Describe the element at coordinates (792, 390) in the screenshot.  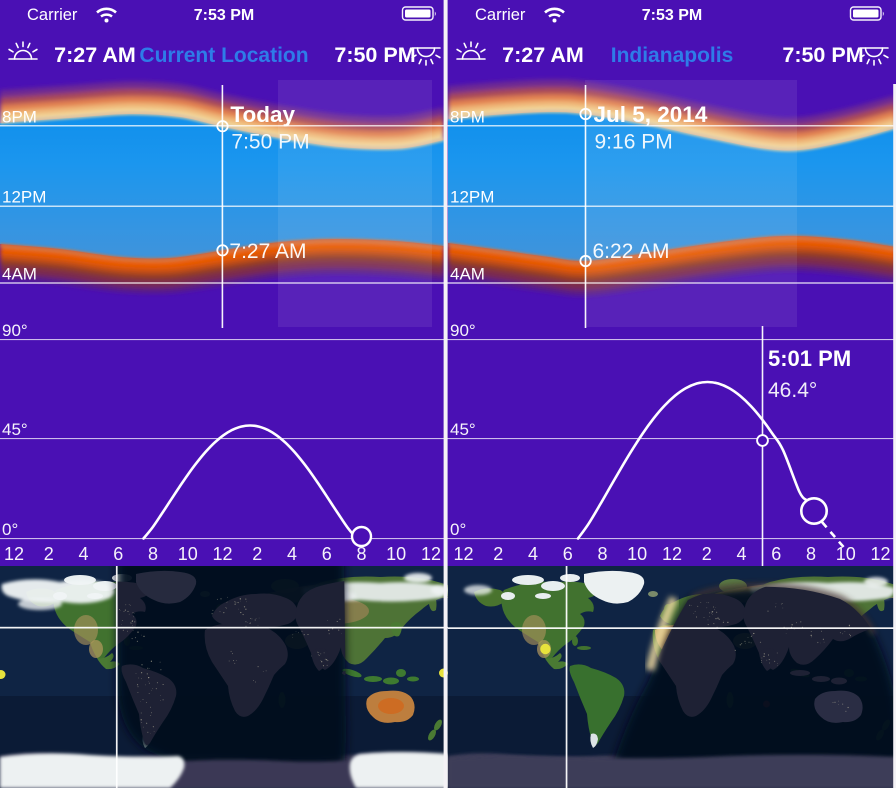
I see `svg-text: 46.4°` at that location.